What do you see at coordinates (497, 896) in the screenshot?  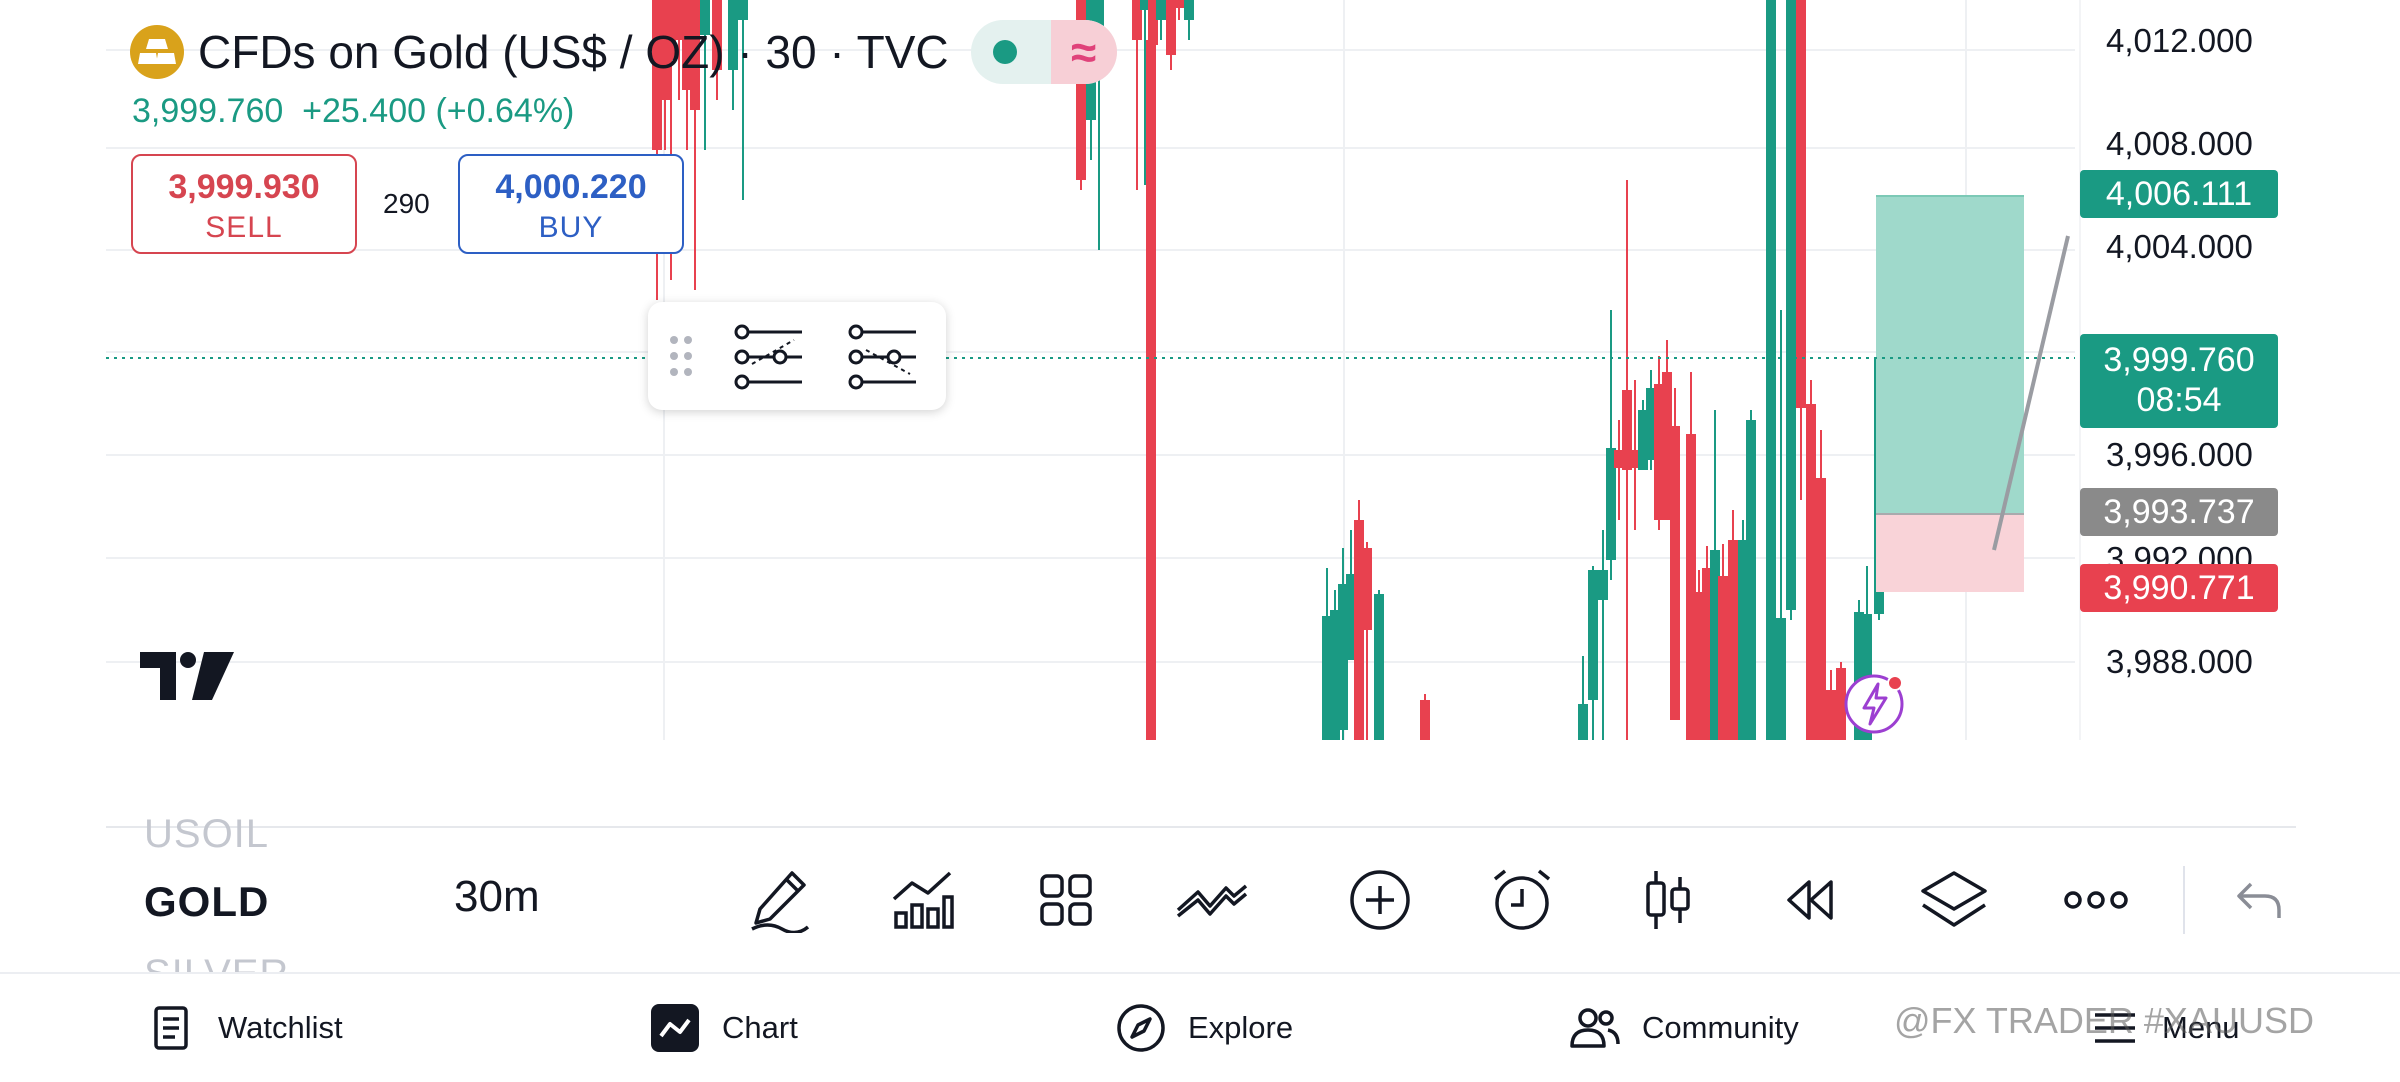 I see `interval-selector: 30m` at bounding box center [497, 896].